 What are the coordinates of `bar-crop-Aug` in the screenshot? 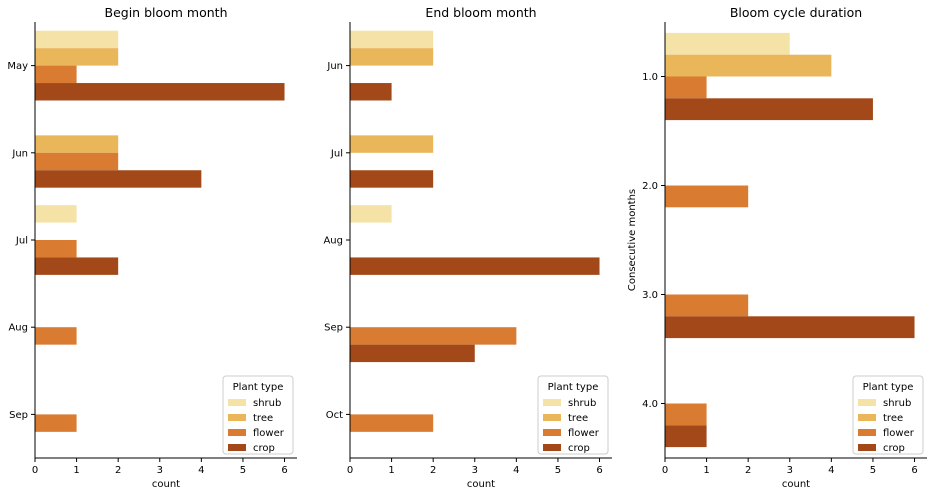 It's located at (475, 266).